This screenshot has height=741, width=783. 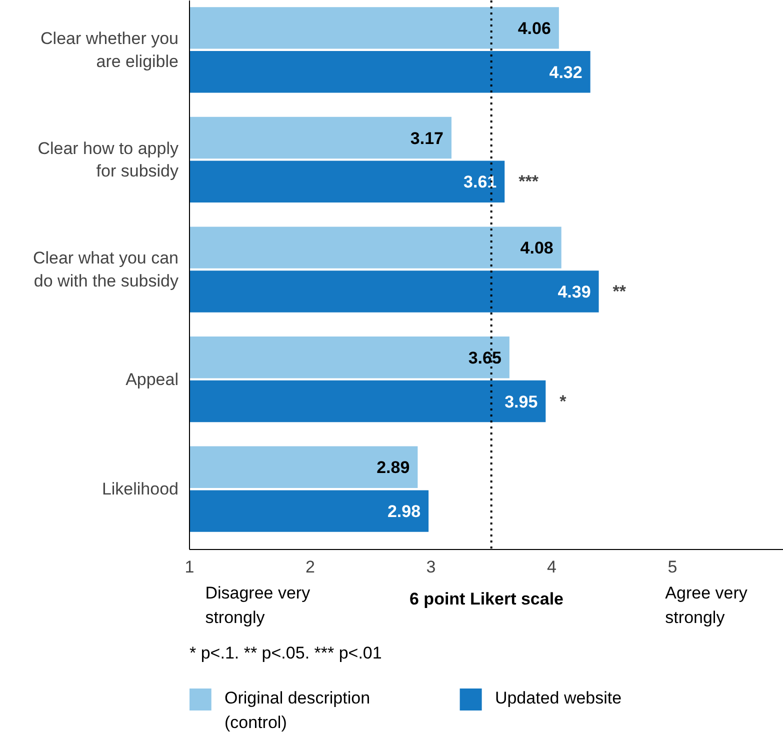 What do you see at coordinates (574, 292) in the screenshot?
I see `data-label: 4.39` at bounding box center [574, 292].